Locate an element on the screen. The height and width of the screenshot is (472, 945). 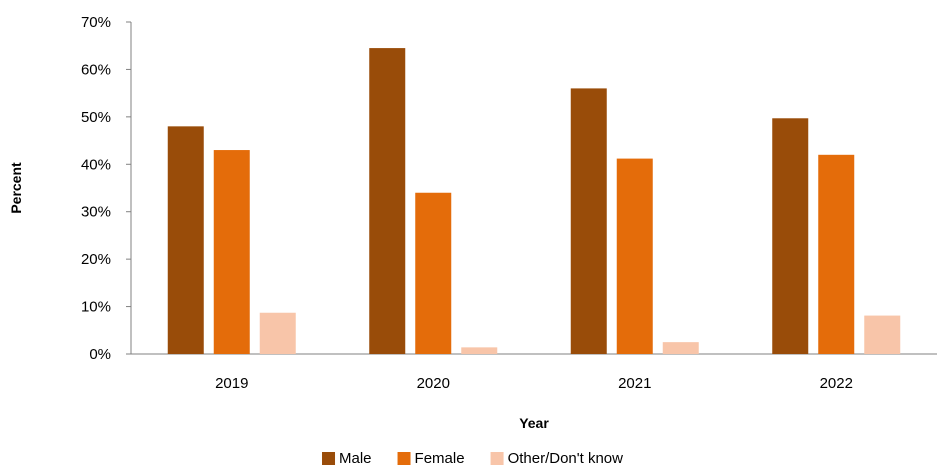
x-tick-label: 2022 is located at coordinates (836, 383).